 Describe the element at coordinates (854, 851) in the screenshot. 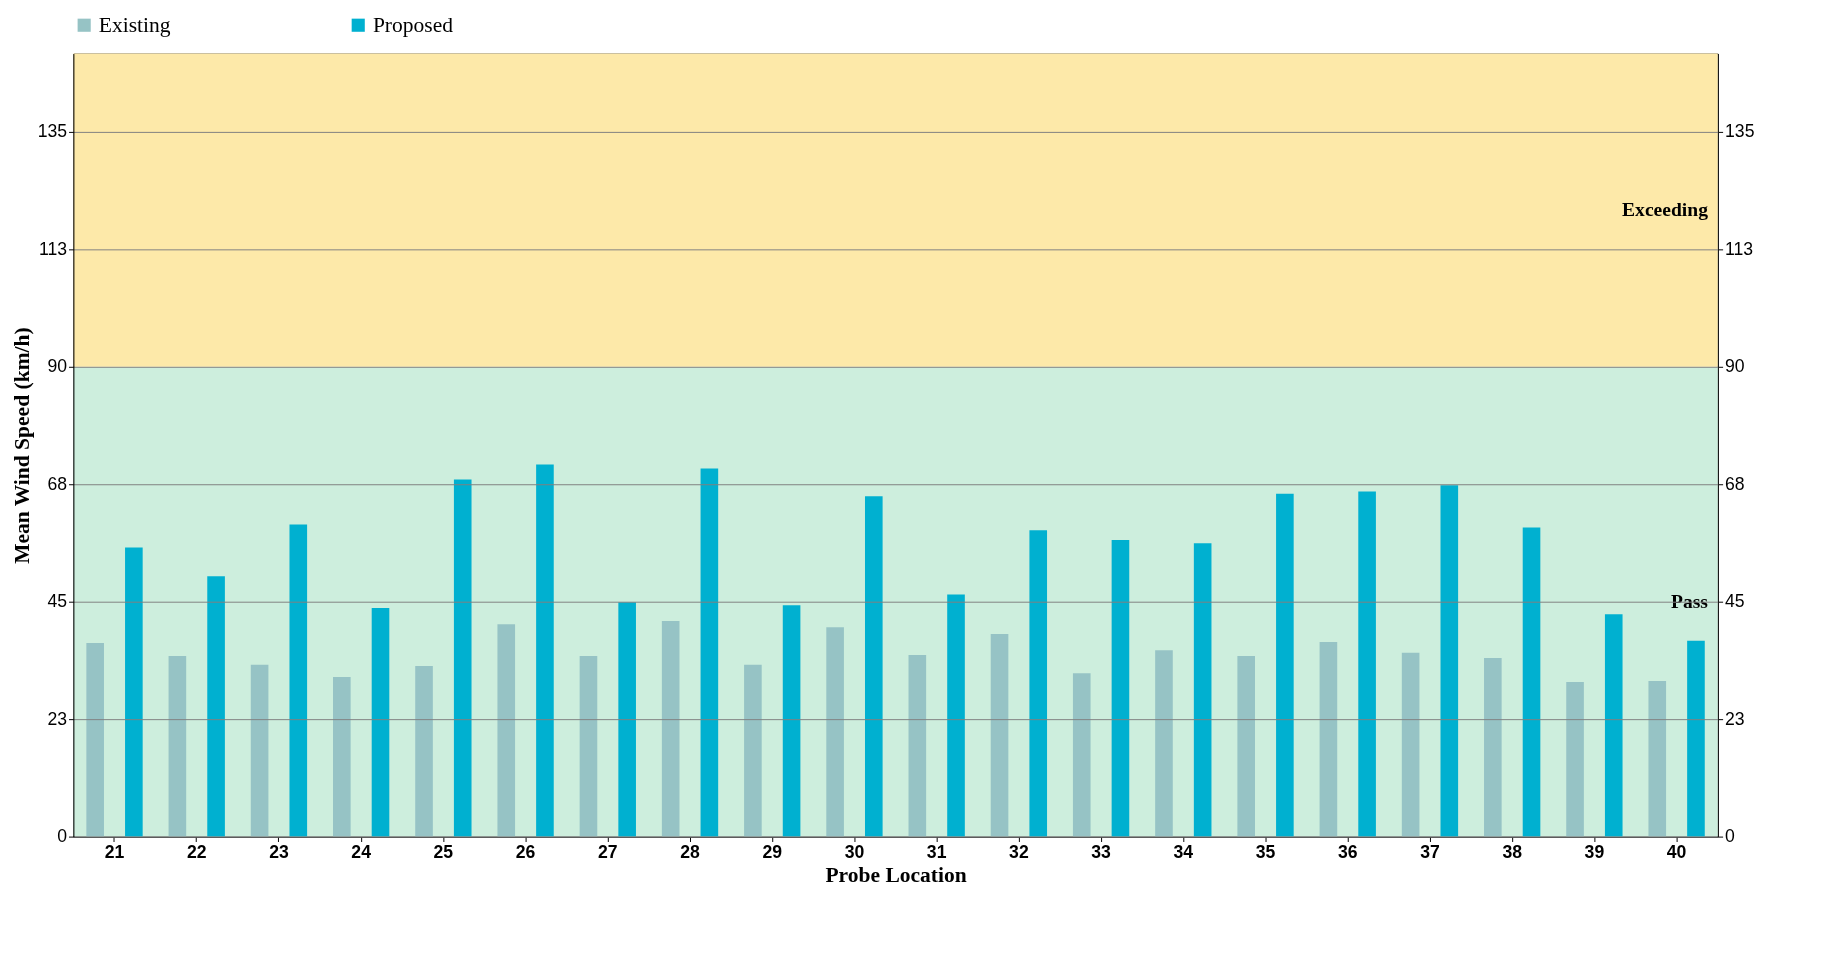

I see `x-tick-label: 30` at that location.